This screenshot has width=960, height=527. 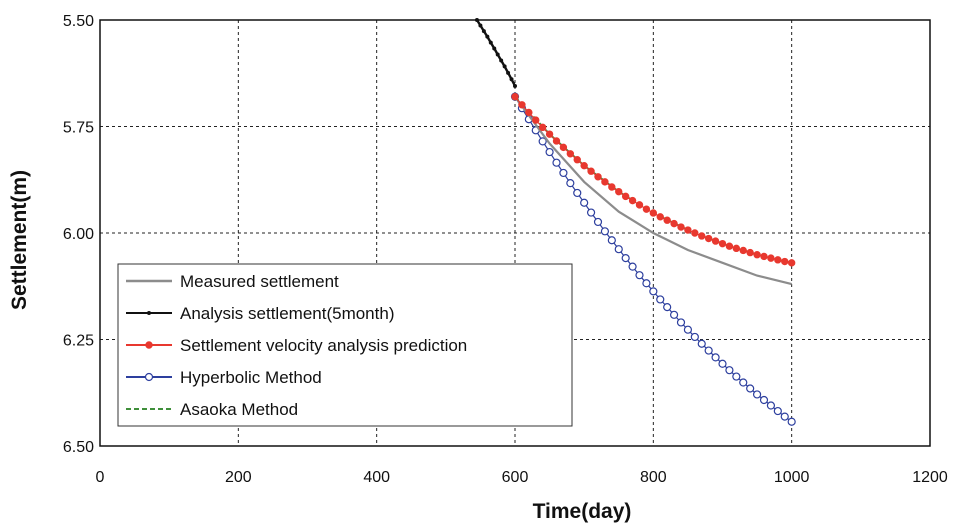 I want to click on y-tick-label: 5.50, so click(x=78, y=21).